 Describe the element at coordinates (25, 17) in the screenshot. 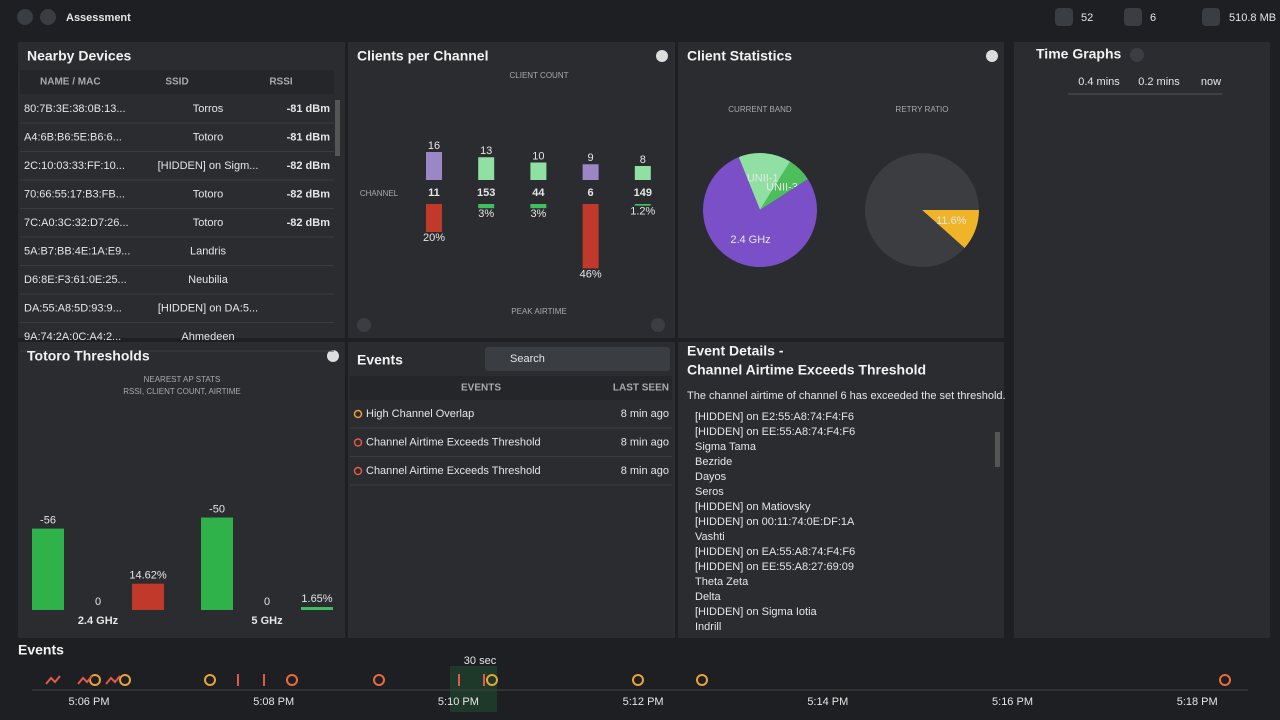

I see `menu-button` at that location.